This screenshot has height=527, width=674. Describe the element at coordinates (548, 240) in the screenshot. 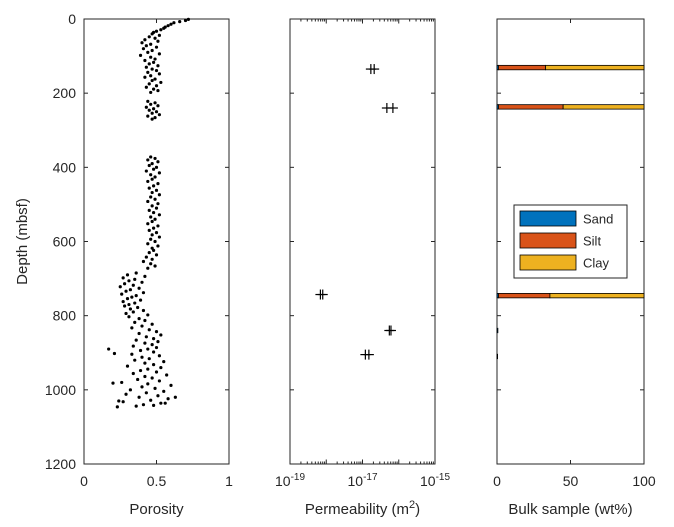

I see `legend-swatch-silt` at that location.